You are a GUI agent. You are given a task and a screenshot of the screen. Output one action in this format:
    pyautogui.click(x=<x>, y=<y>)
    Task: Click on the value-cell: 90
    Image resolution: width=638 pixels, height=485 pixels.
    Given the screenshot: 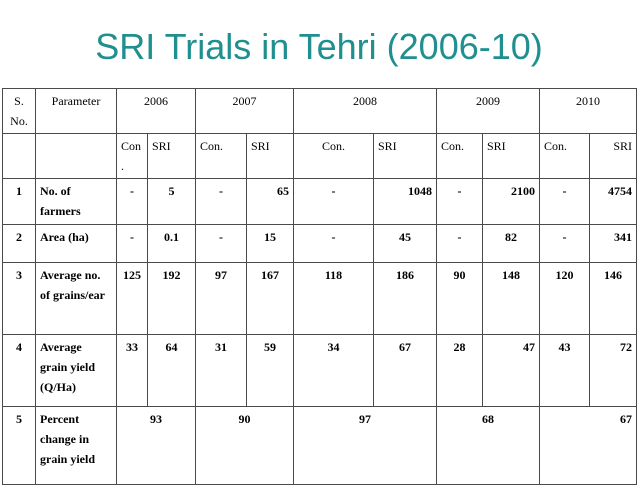 What is the action you would take?
    pyautogui.click(x=459, y=298)
    